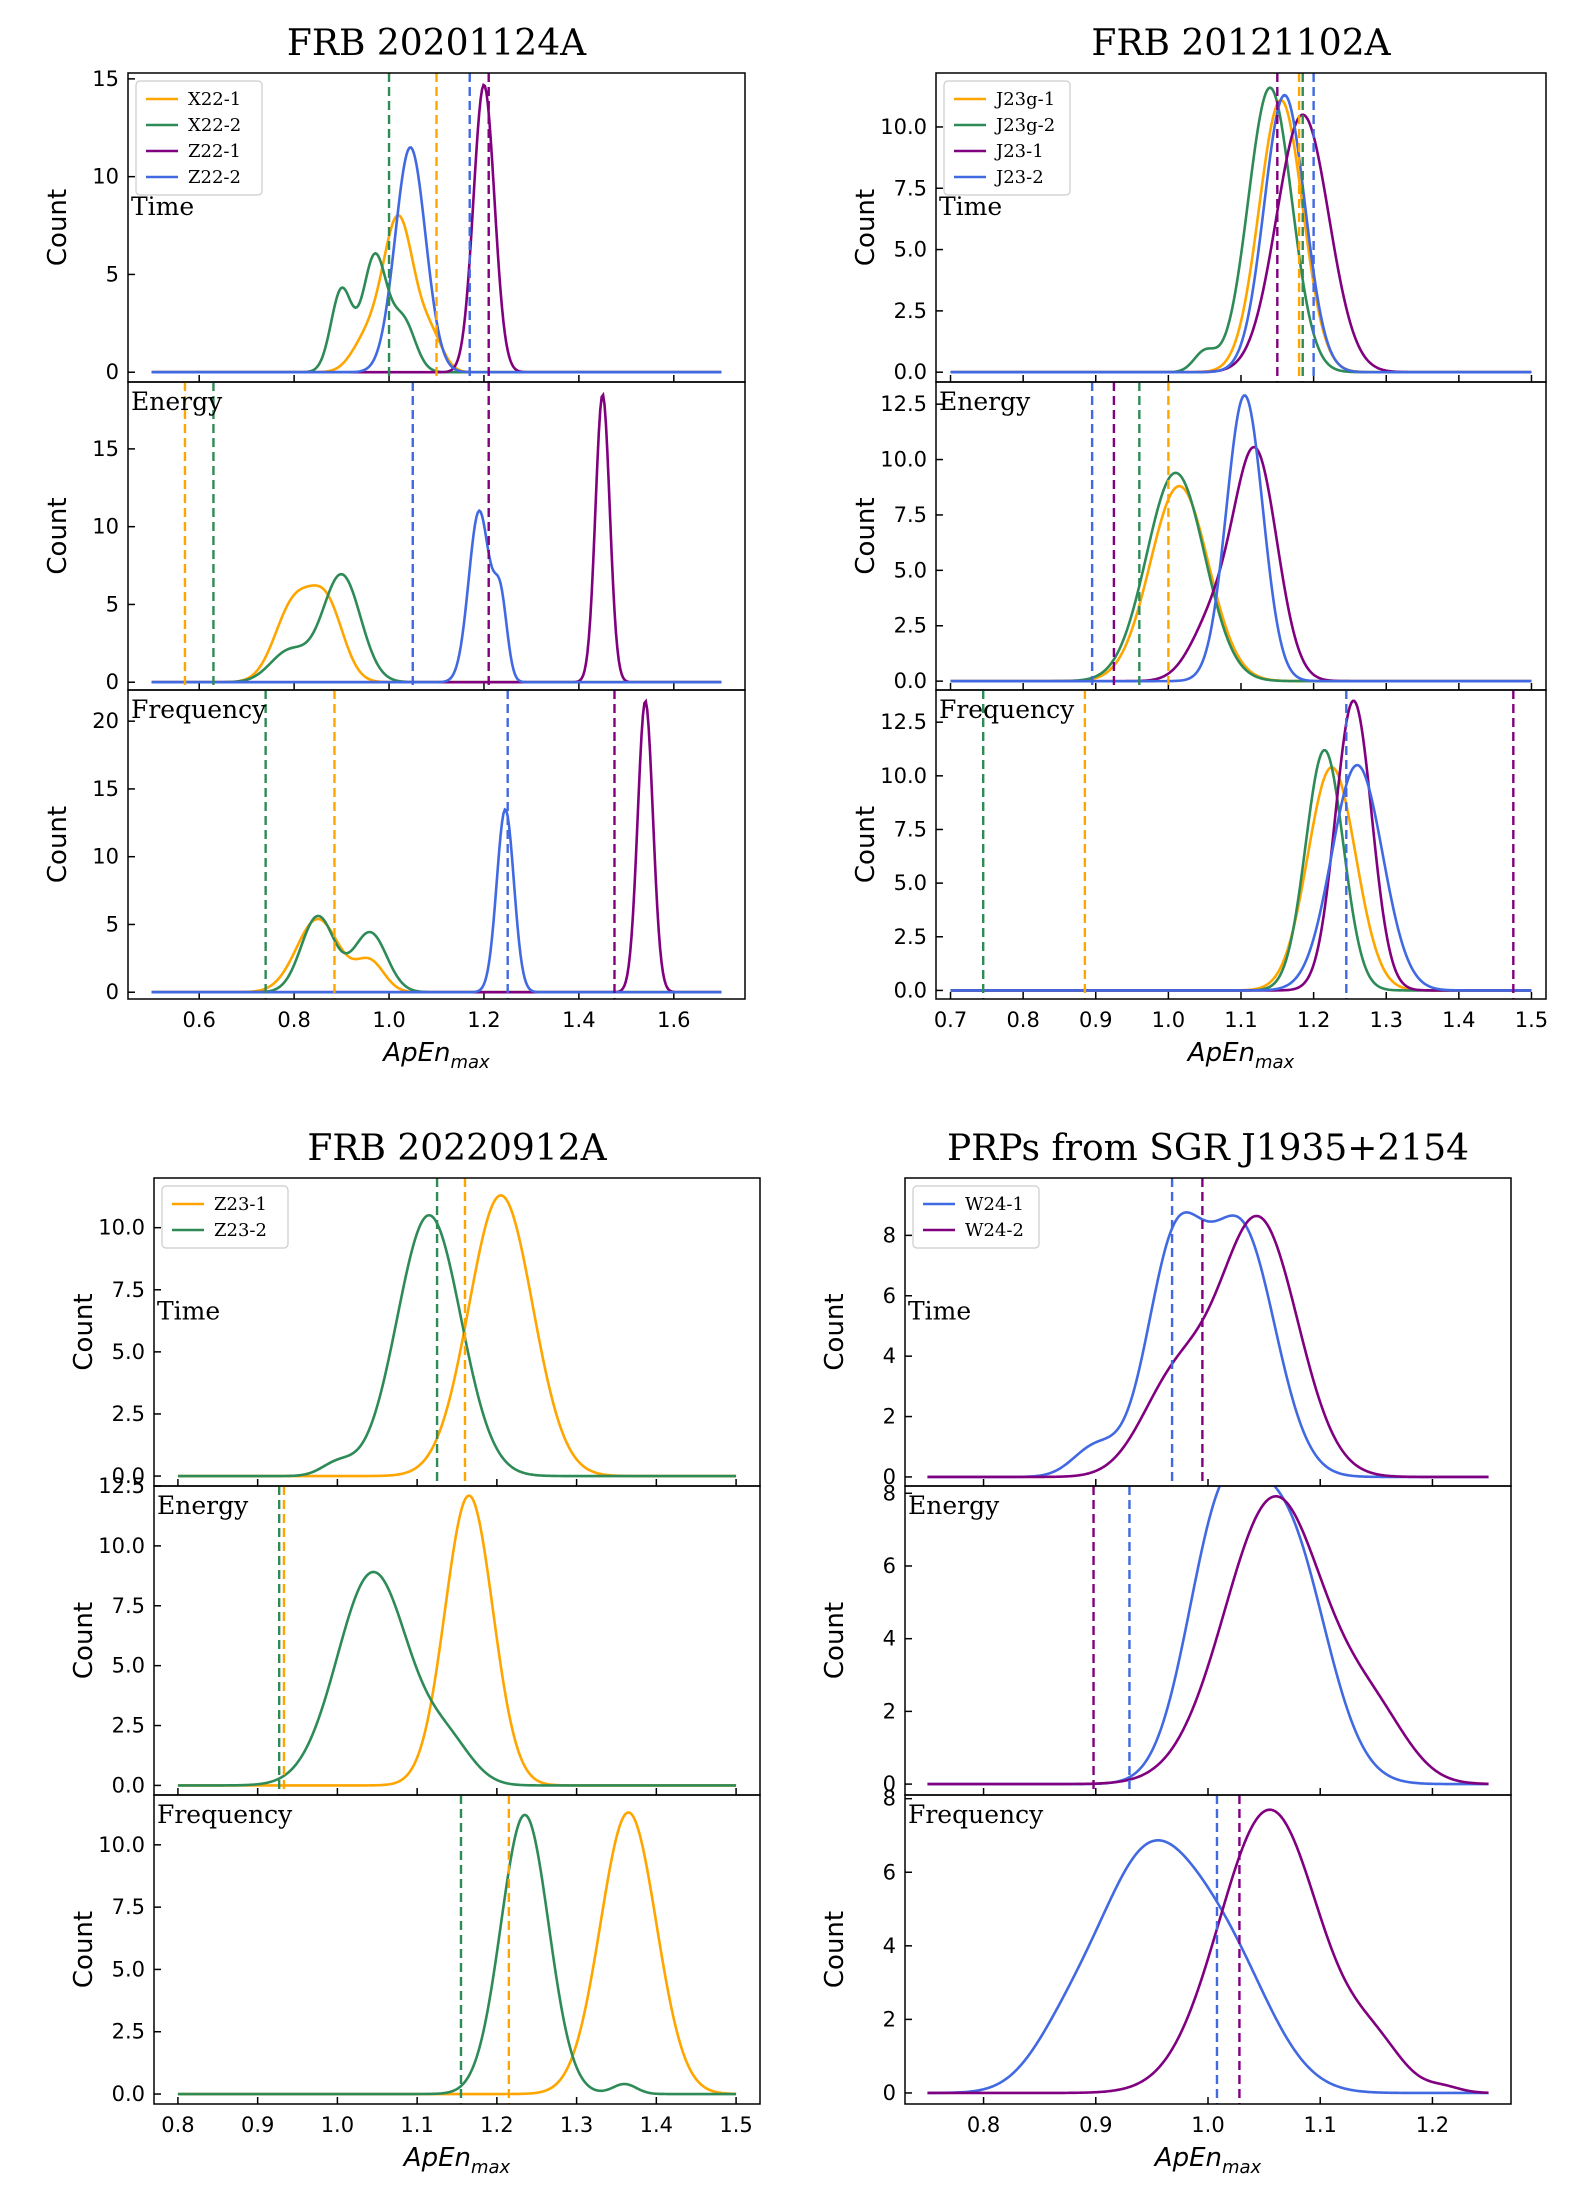  What do you see at coordinates (976, 1217) in the screenshot?
I see `legend: W24-1 W24-2` at bounding box center [976, 1217].